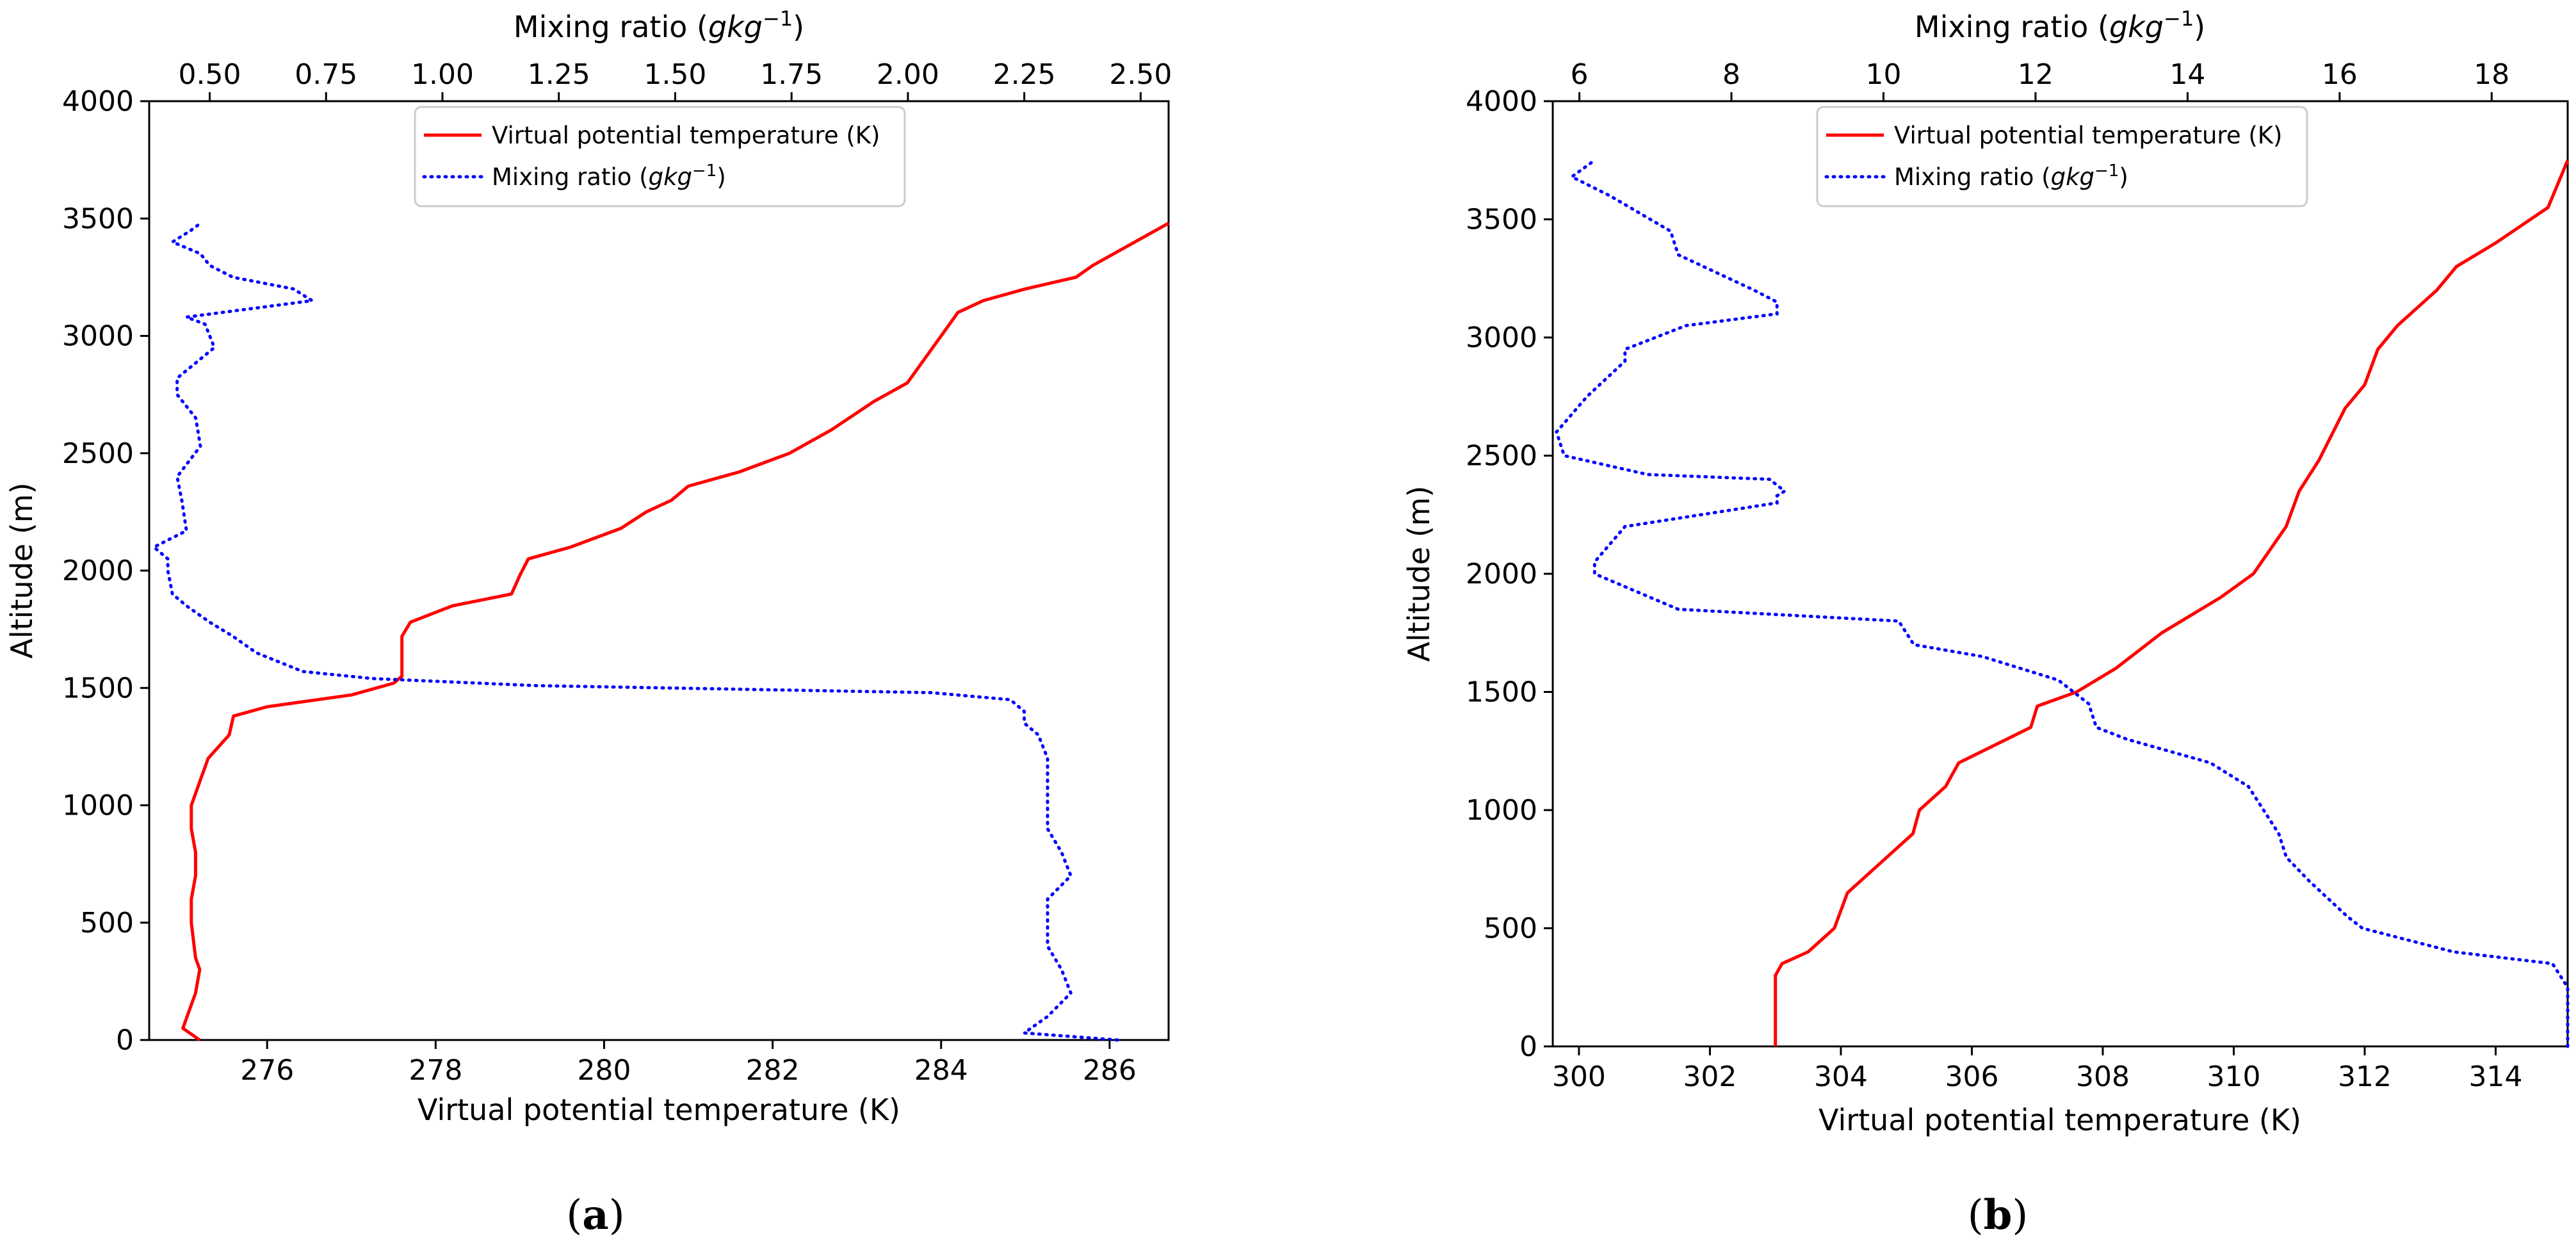 This screenshot has height=1243, width=2576. I want to click on panel-b-legend-mr-unit: gkg, so click(2072, 177).